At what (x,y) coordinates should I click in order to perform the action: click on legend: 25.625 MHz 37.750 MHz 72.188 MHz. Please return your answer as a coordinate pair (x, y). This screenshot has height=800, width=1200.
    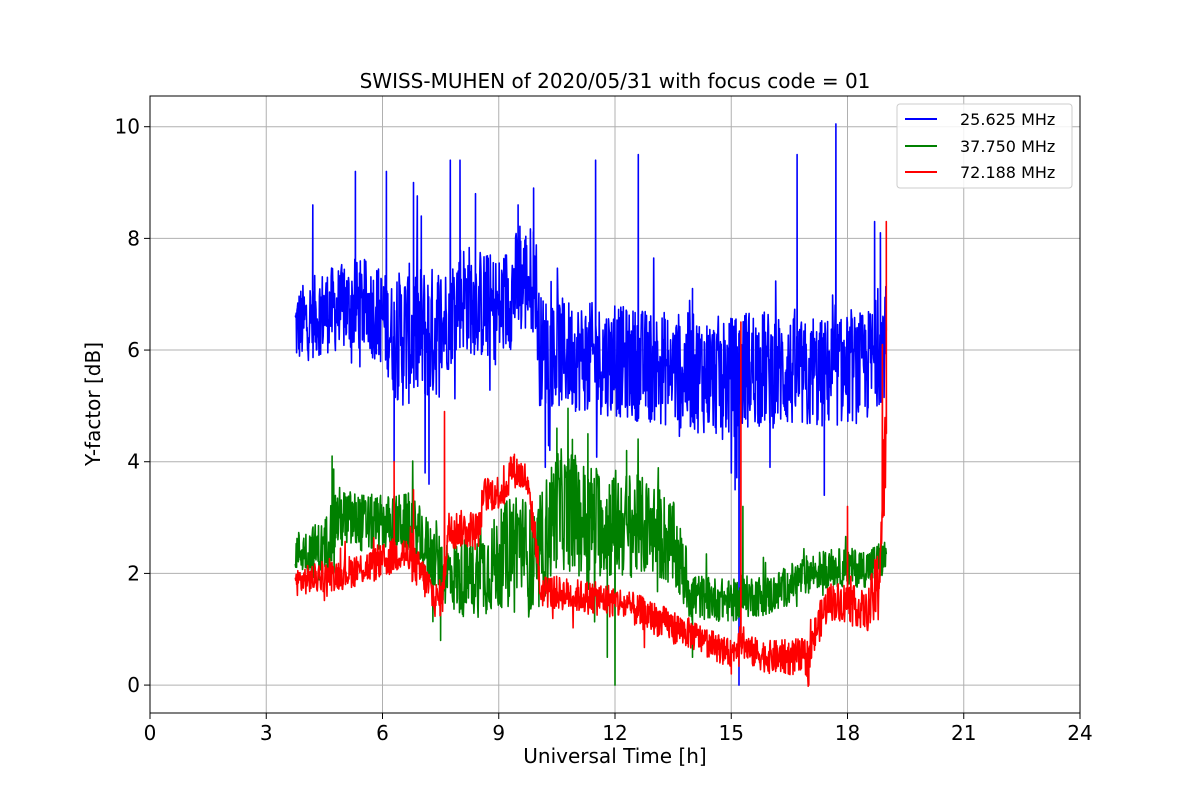
    Looking at the image, I should click on (984, 146).